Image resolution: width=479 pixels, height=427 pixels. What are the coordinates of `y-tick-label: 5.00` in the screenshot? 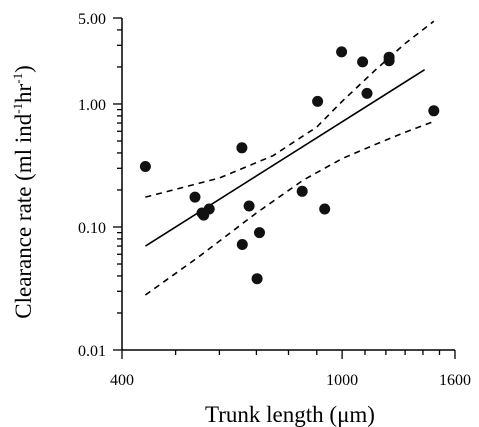 It's located at (92, 19).